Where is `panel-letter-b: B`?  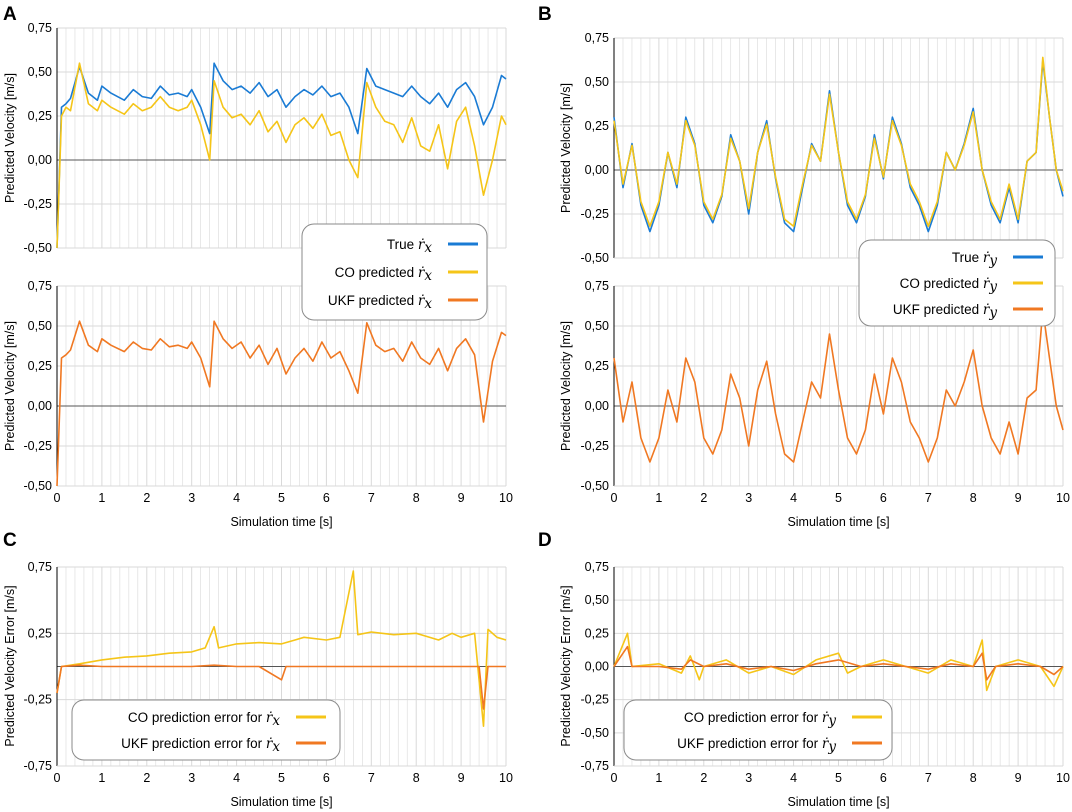
panel-letter-b: B is located at coordinates (545, 14).